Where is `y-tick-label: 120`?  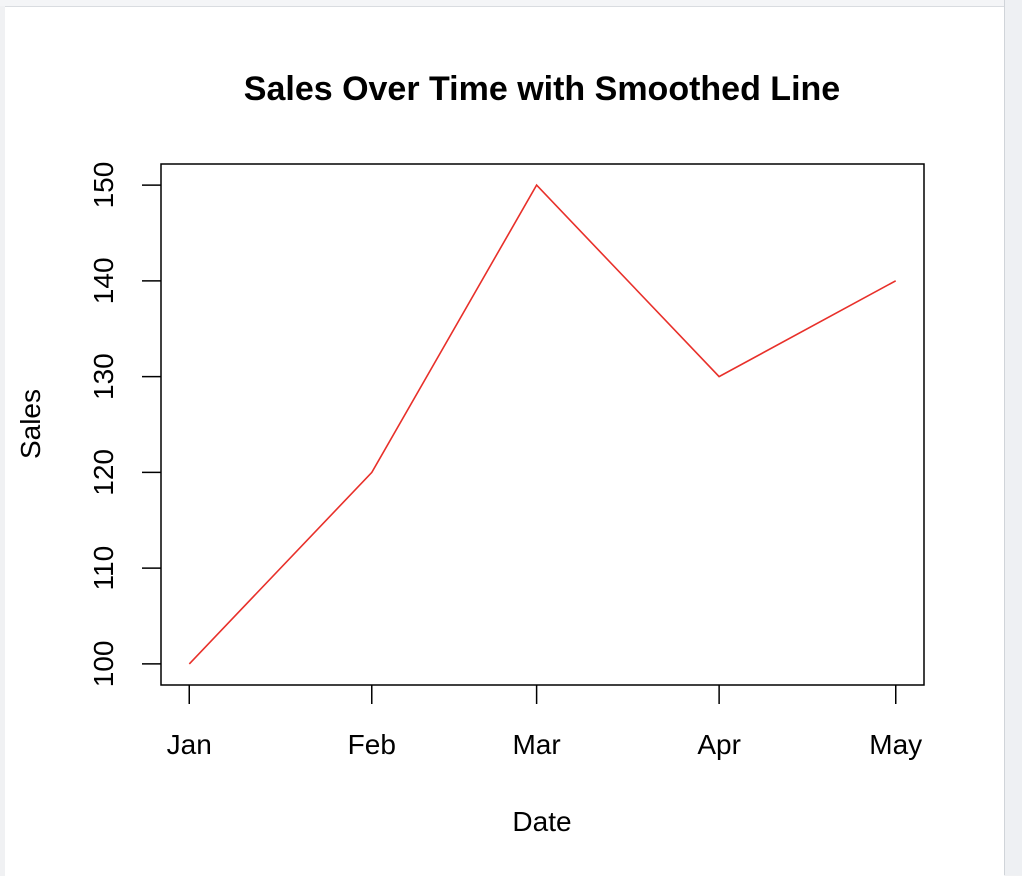
y-tick-label: 120 is located at coordinates (103, 472).